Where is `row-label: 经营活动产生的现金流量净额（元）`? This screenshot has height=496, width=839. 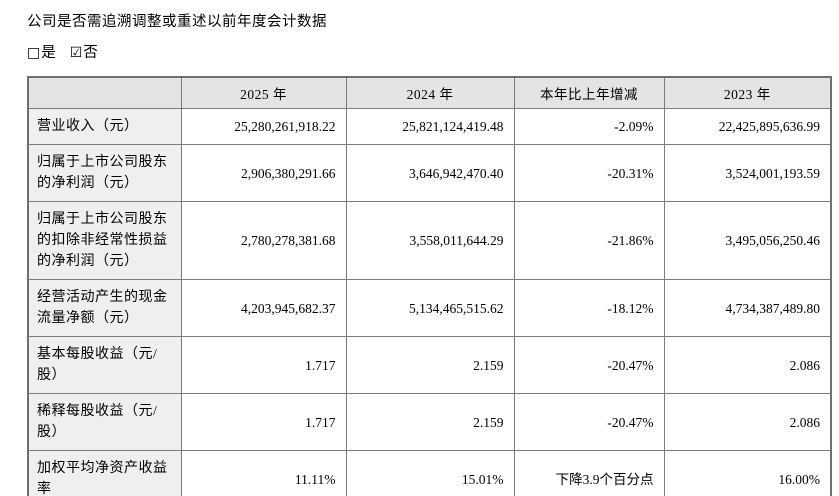 row-label: 经营活动产生的现金流量净额（元） is located at coordinates (104, 308).